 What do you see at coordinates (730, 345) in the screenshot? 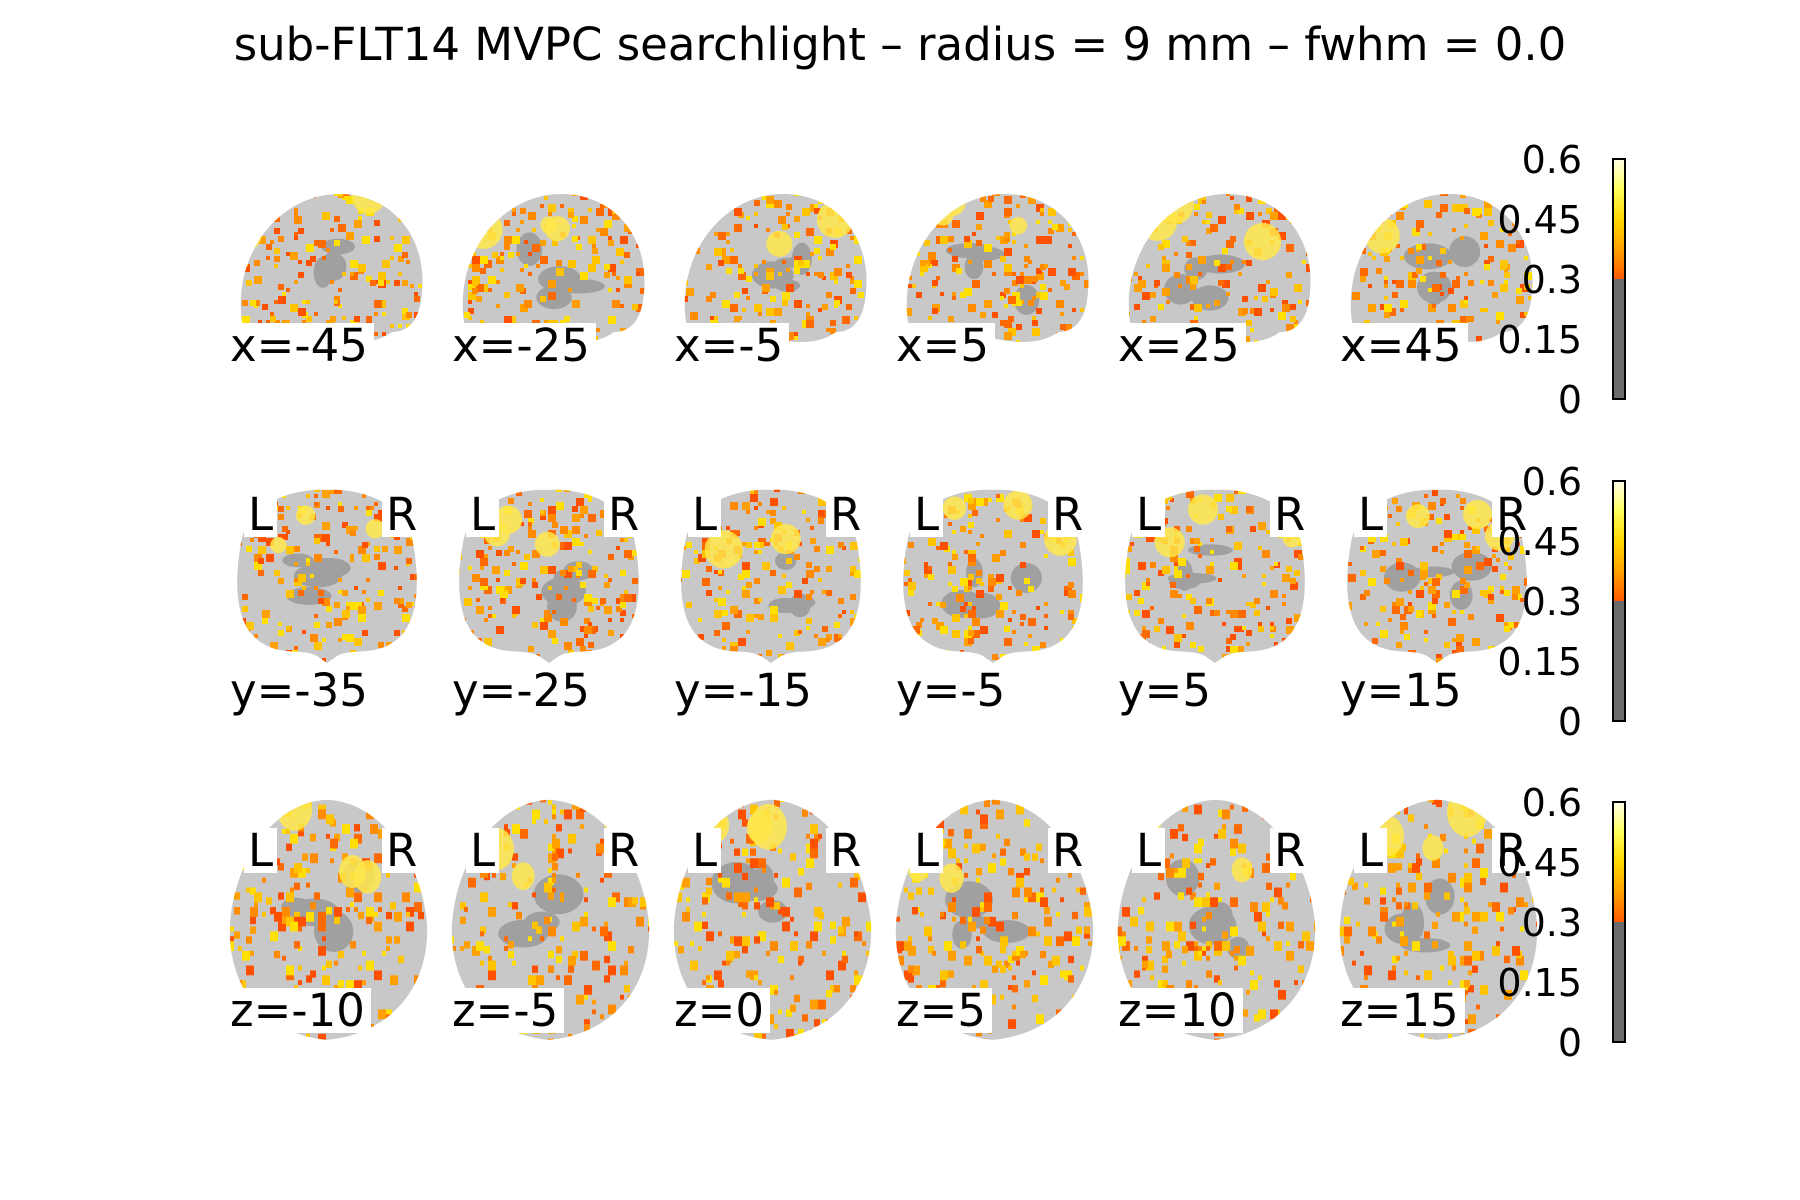
I see `slice-coordinate-label: x=-5` at bounding box center [730, 345].